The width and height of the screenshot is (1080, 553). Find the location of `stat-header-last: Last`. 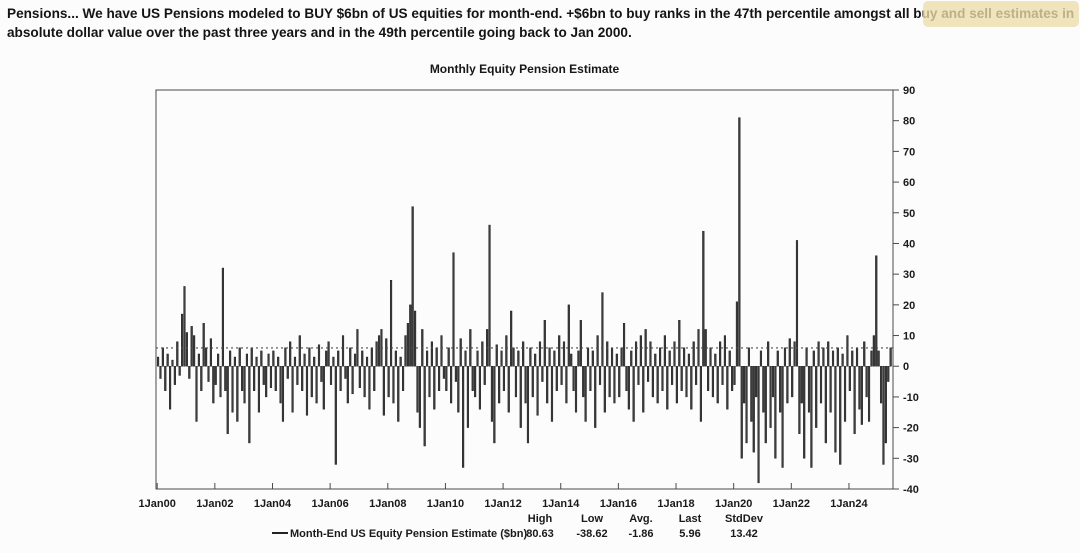

stat-header-last: Last is located at coordinates (690, 519).